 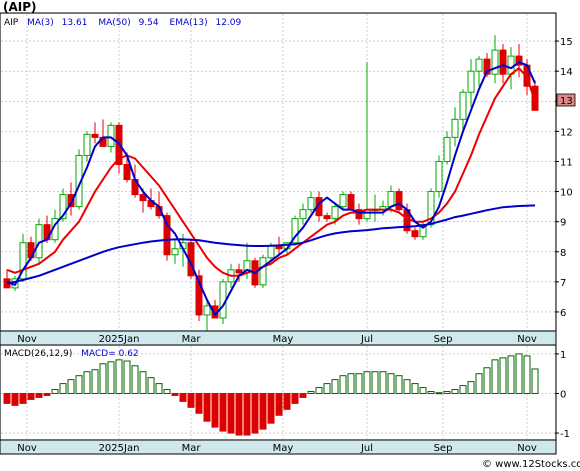 I want to click on macd-x-tick-label: Jul, so click(x=366, y=448).